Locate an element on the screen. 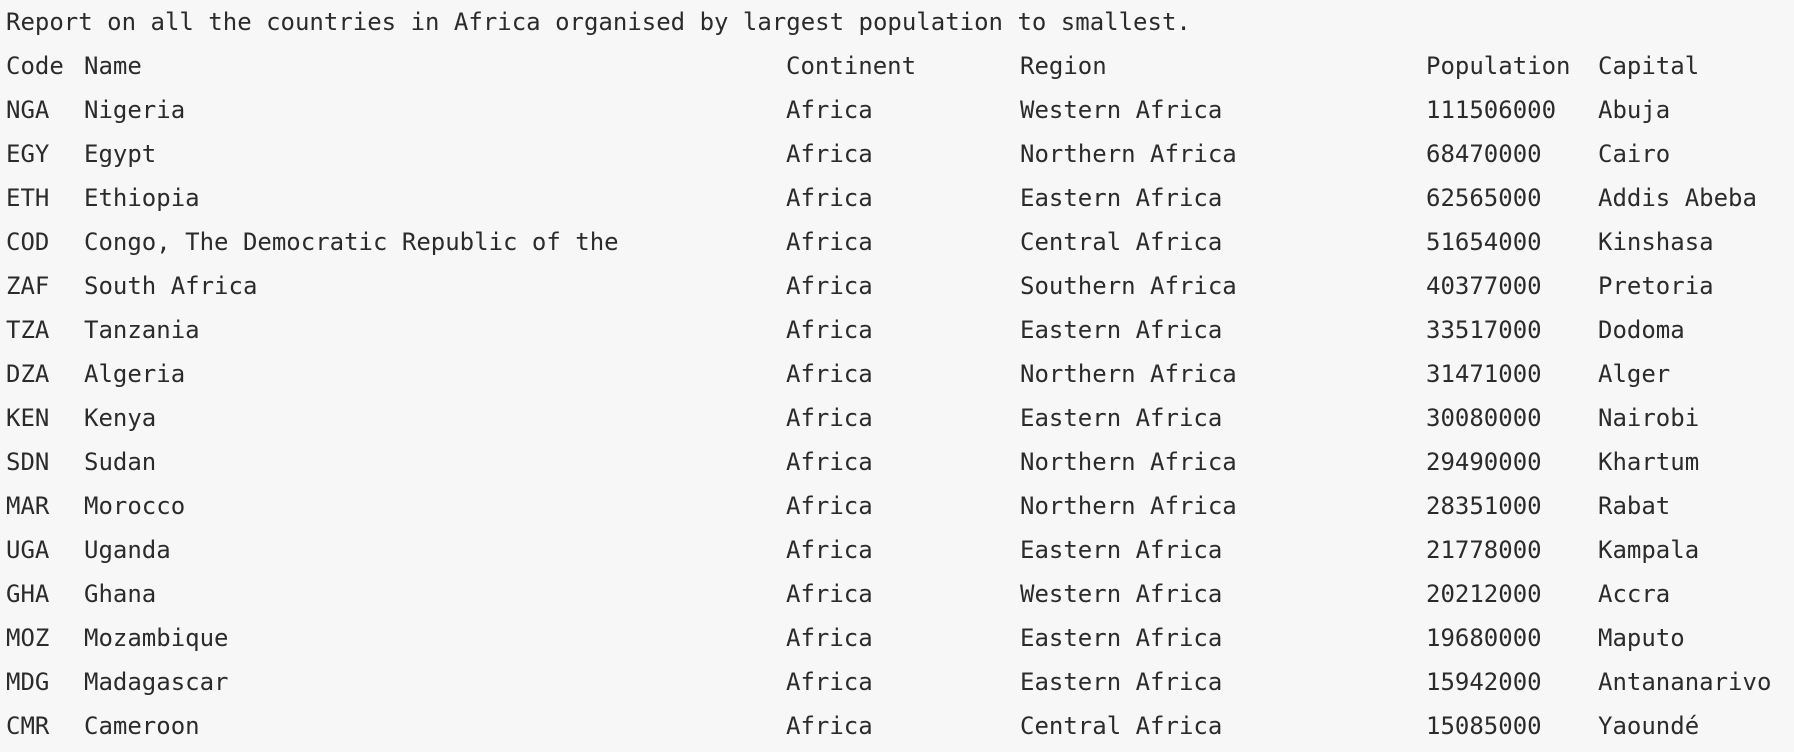 The height and width of the screenshot is (752, 1794). cell-population: 40377000 is located at coordinates (1484, 286).